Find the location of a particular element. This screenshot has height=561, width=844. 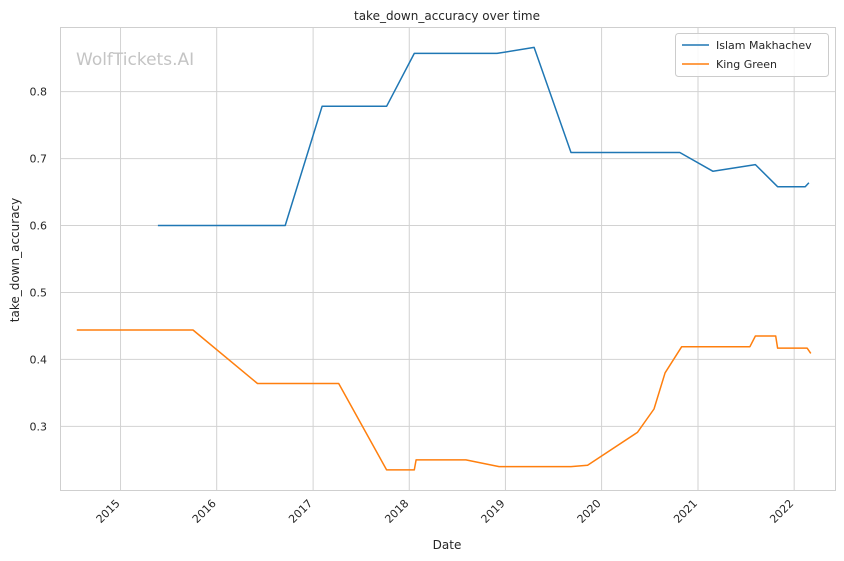

legend-label-islam-makhachev: Islam Makhachev is located at coordinates (764, 45).